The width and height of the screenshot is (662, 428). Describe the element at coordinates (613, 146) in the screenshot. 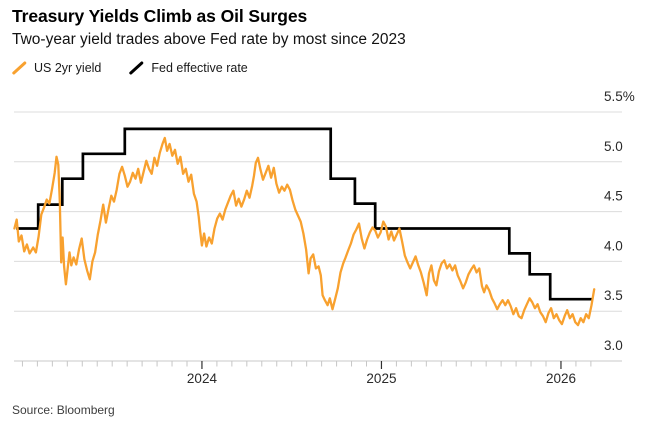

I see `y-tick-label: 5.0` at that location.